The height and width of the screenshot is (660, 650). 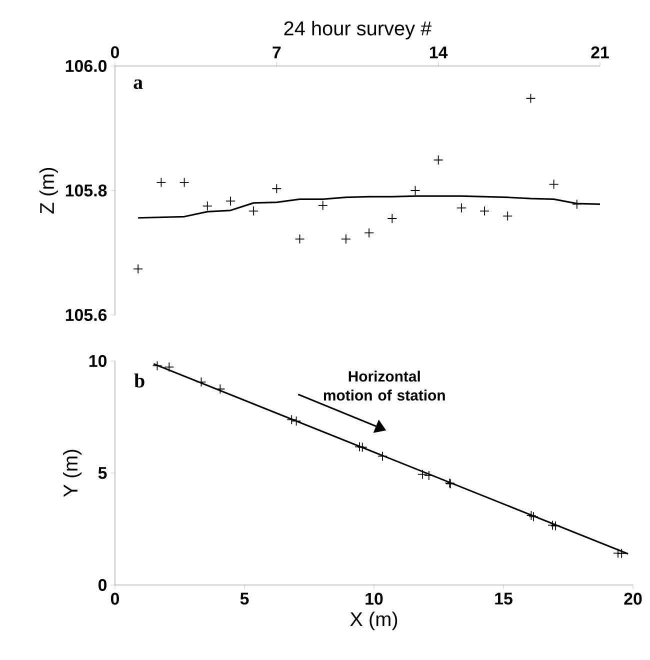 What do you see at coordinates (98, 361) in the screenshot?
I see `y-tick-label: 10` at bounding box center [98, 361].